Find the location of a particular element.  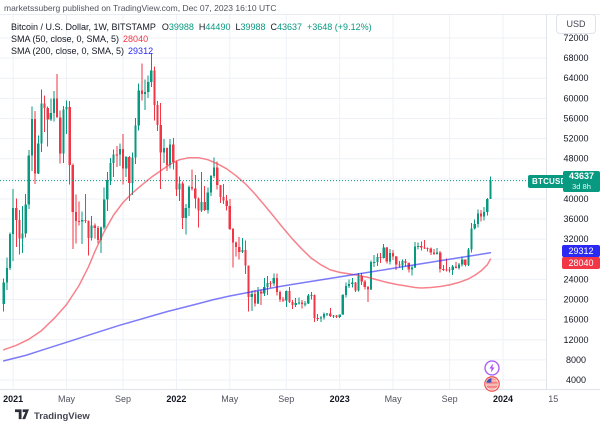

svg-text: 20000 is located at coordinates (575, 300).